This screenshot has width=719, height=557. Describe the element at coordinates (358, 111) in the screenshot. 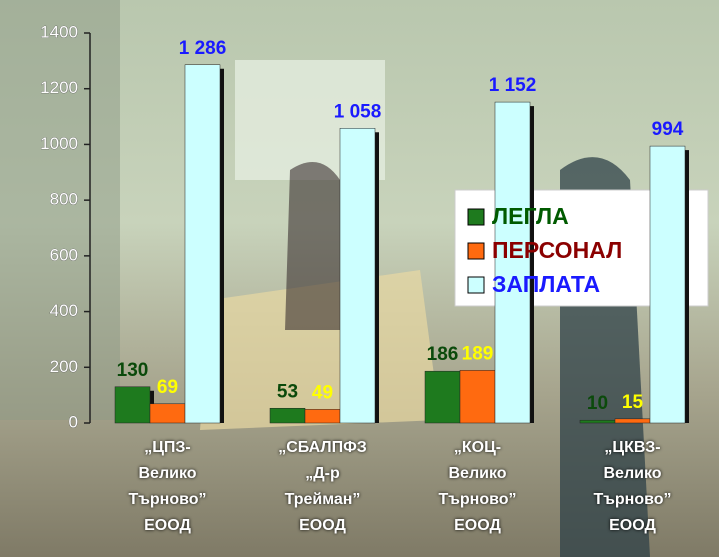

I see `data-label: 1 058` at that location.